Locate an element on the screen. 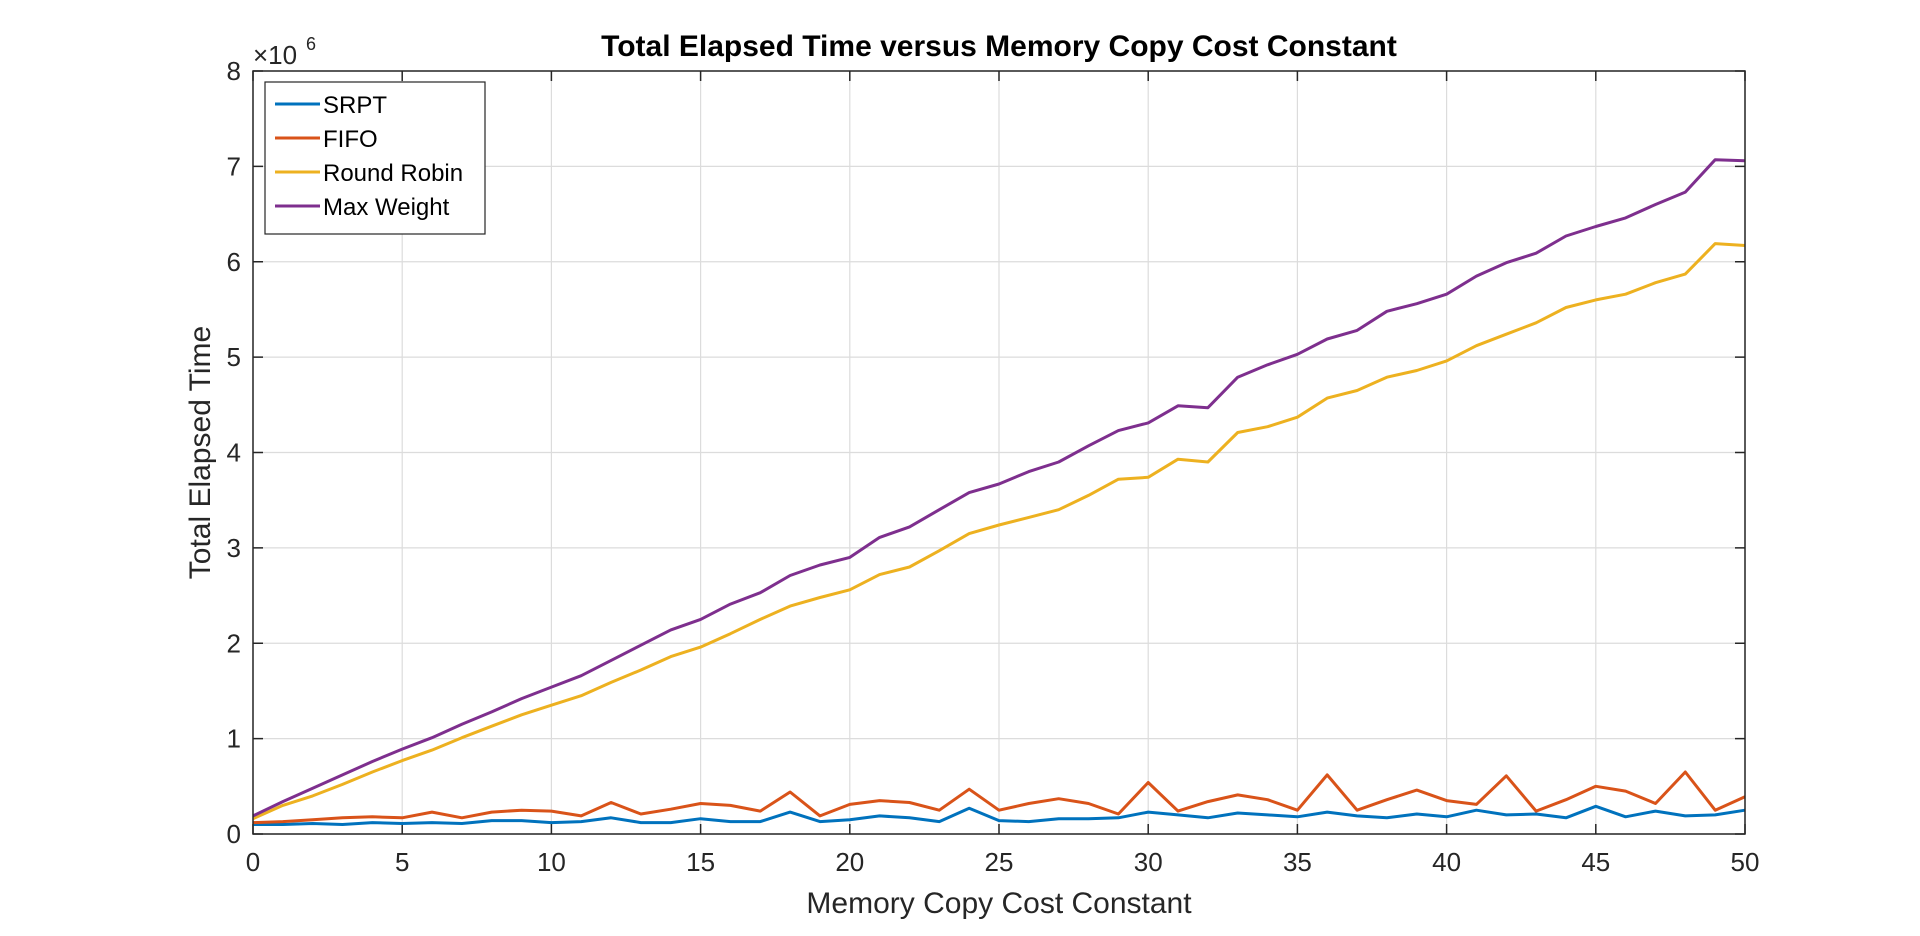 Image resolution: width=1920 pixels, height=936 pixels. x-tick-label: 35 is located at coordinates (1297, 862).